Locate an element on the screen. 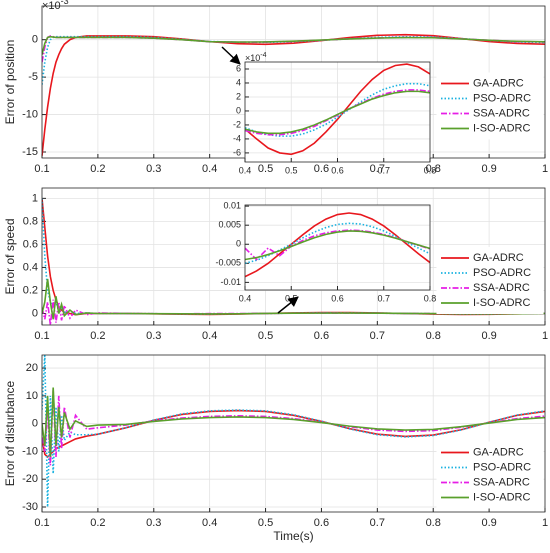 This screenshot has height=553, width=550. y-tick-label: 4 is located at coordinates (238, 82).